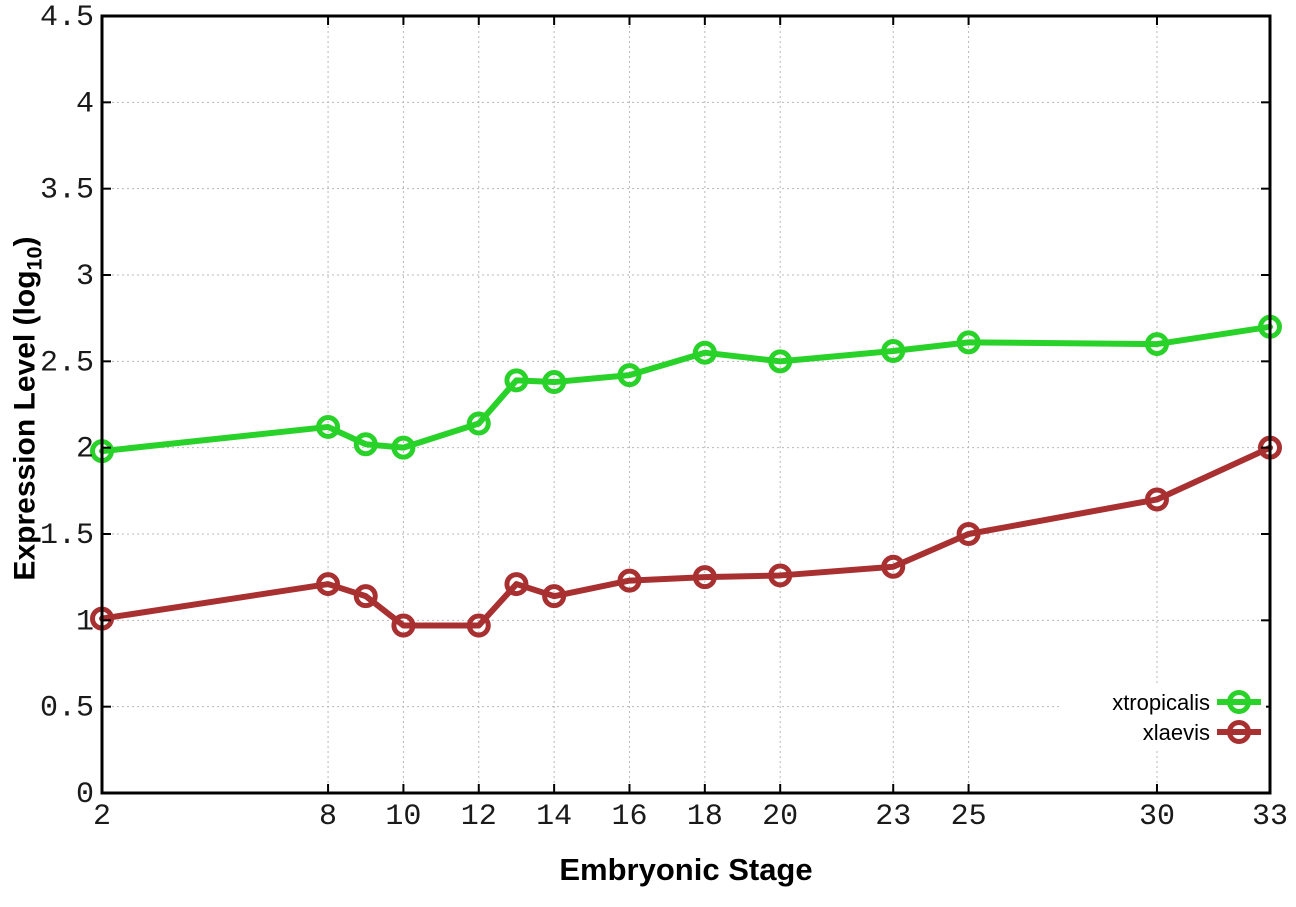 The height and width of the screenshot is (907, 1296). I want to click on y-tick-label: 2.5, so click(67, 363).